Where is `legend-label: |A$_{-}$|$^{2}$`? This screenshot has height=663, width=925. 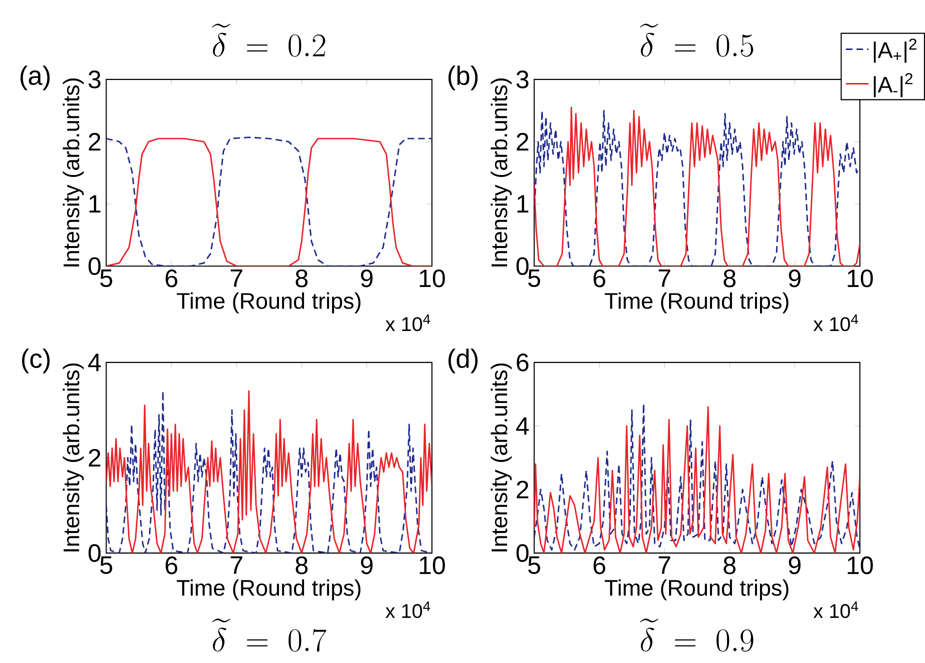 legend-label: |A$_{-}$|$^{2}$ is located at coordinates (893, 85).